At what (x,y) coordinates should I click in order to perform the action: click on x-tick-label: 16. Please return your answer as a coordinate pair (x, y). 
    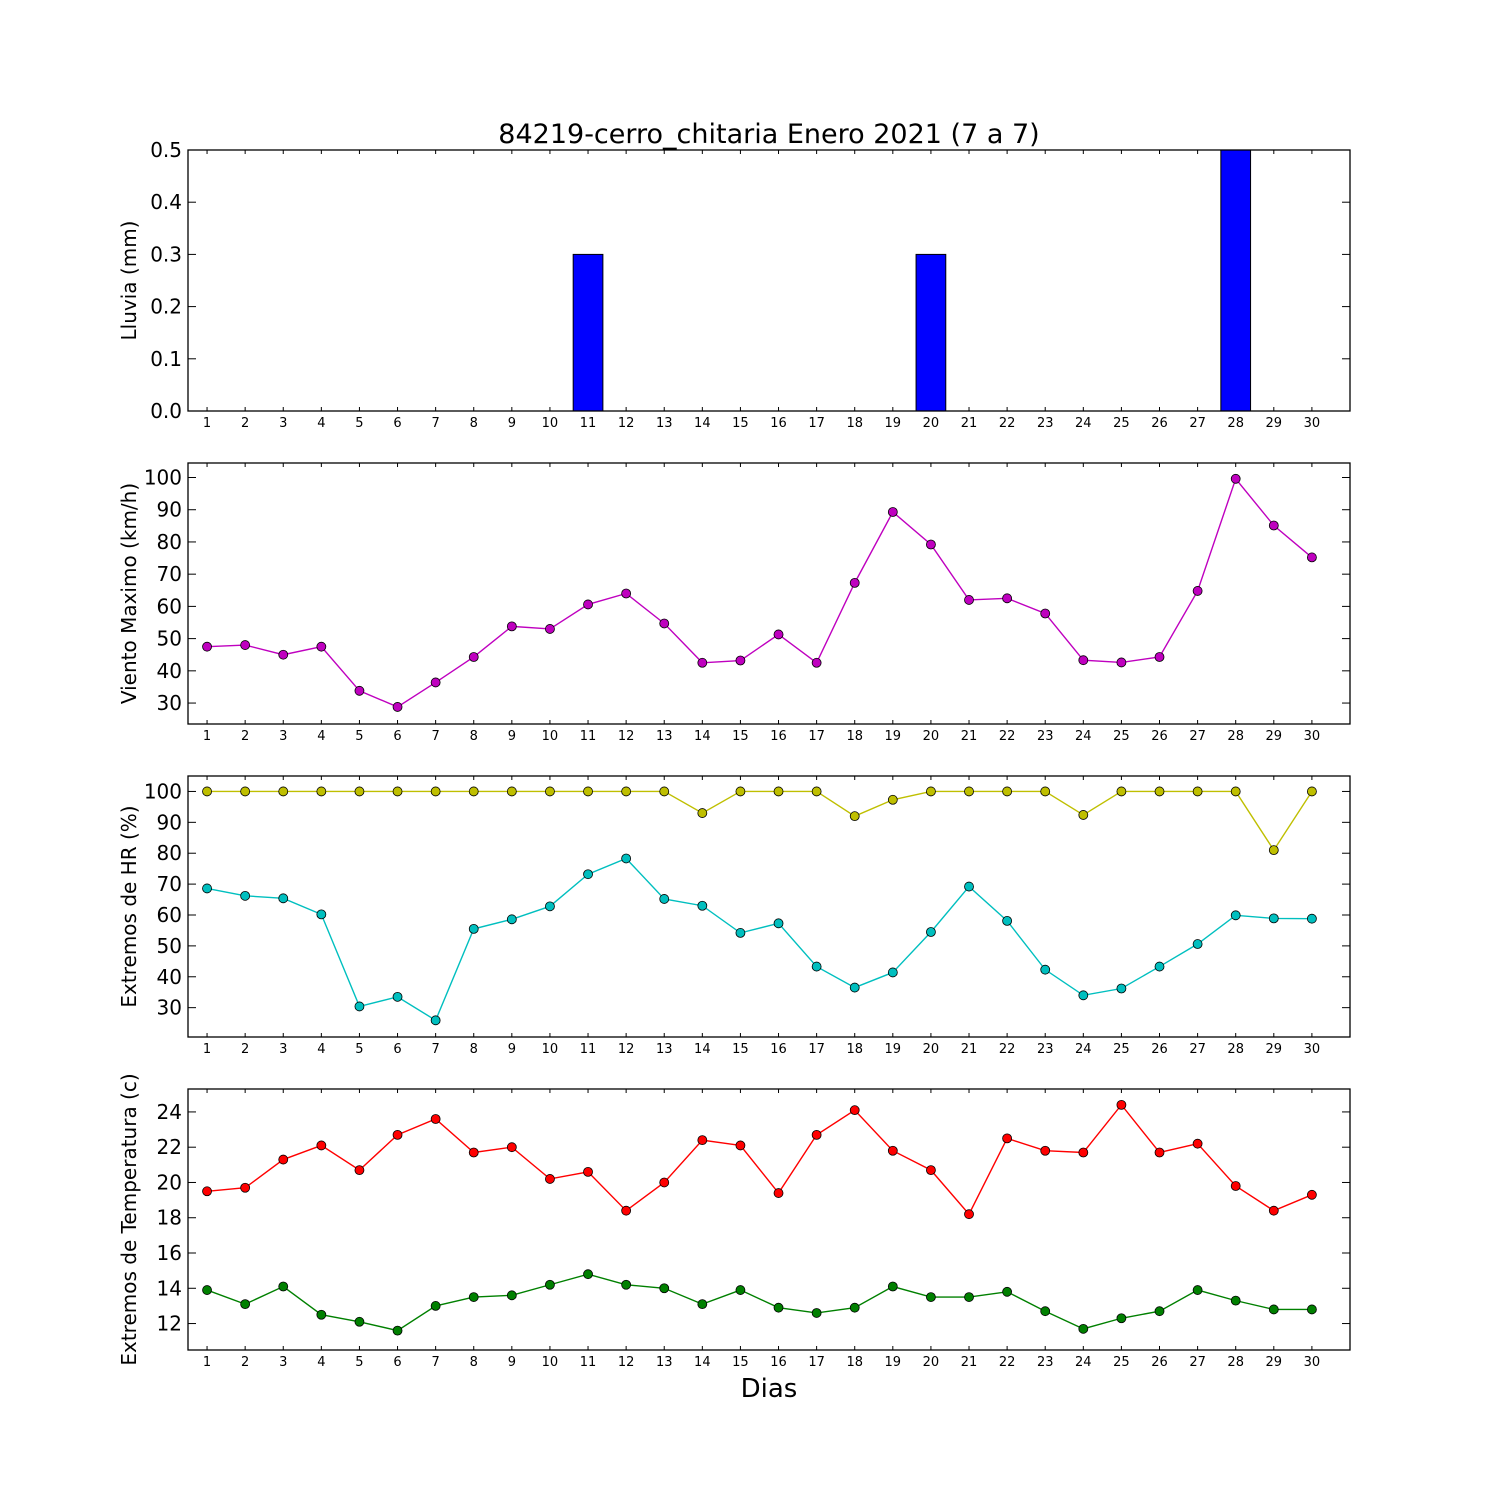
    Looking at the image, I should click on (778, 423).